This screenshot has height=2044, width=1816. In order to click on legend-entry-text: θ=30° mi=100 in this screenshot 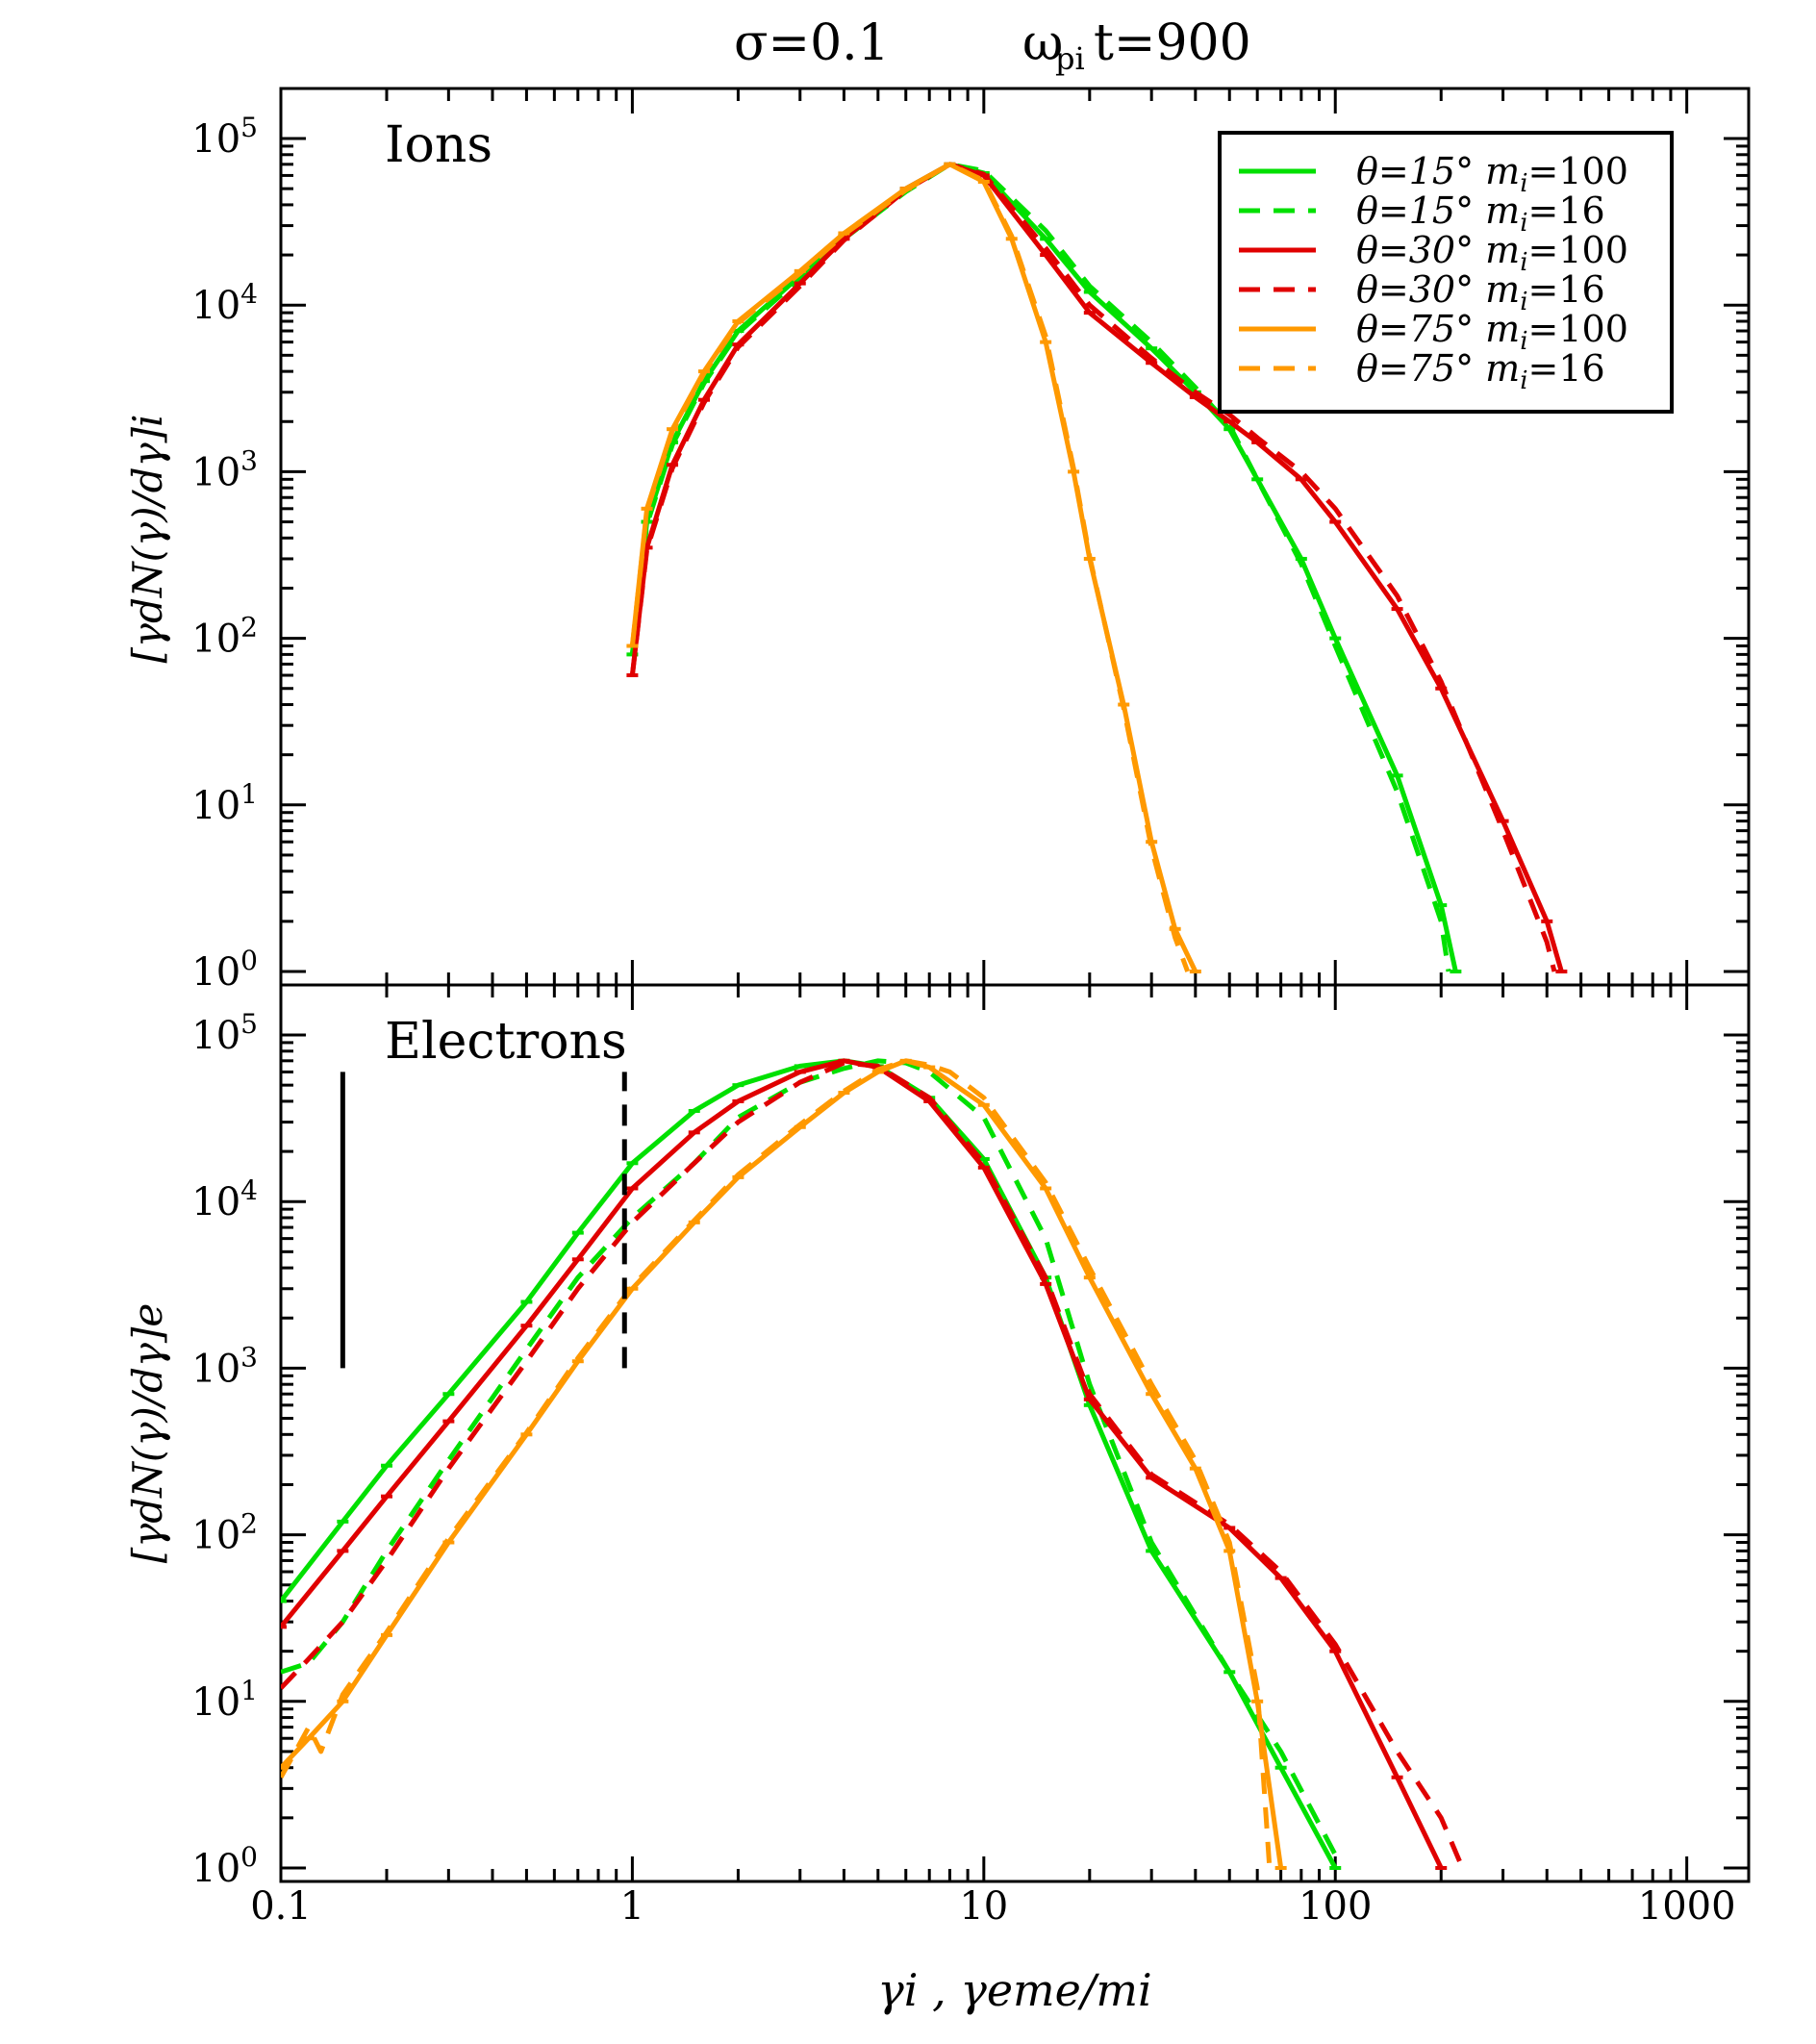, I will do `click(1492, 253)`.